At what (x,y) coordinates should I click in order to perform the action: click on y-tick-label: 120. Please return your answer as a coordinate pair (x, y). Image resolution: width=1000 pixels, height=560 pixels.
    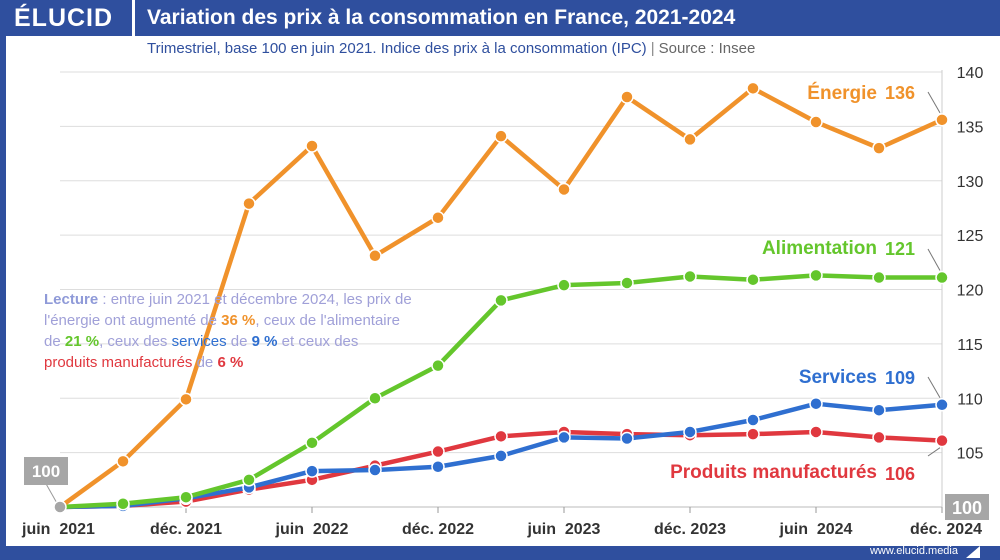
    Looking at the image, I should click on (970, 291).